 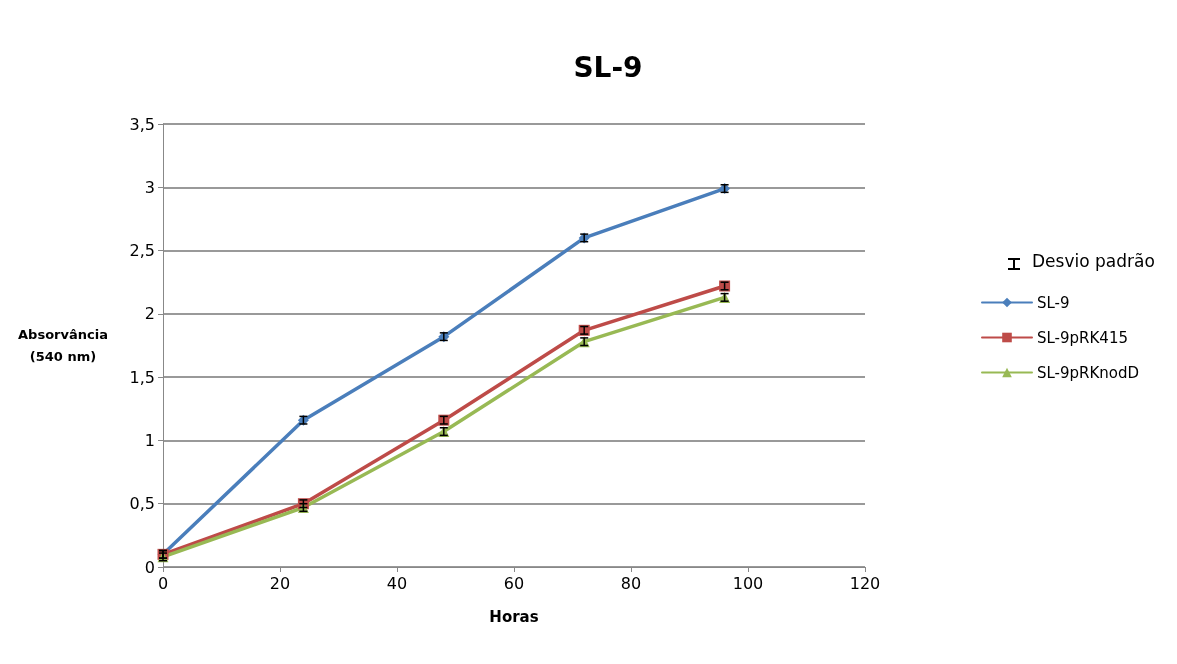 I want to click on y-tick-label: 3,5, so click(x=142, y=124).